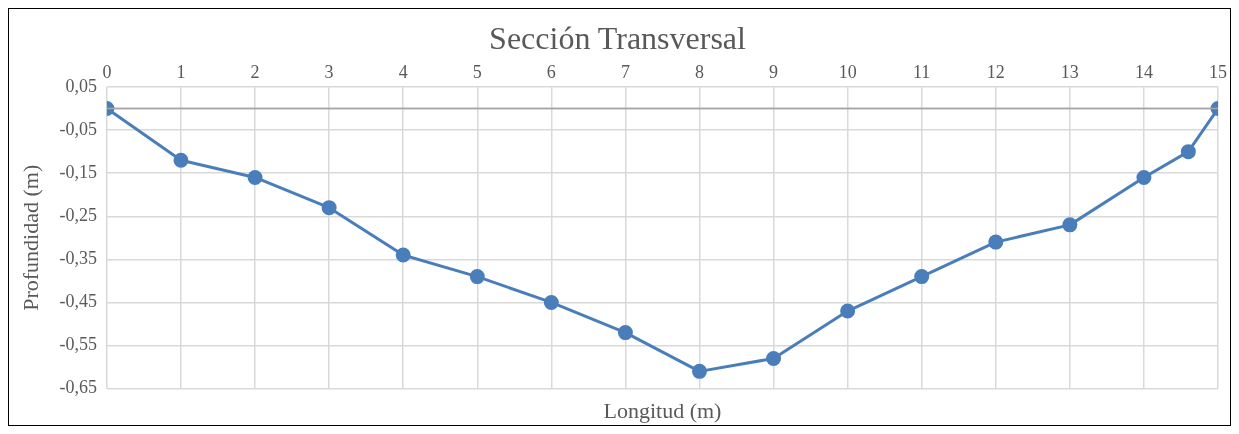 This screenshot has width=1239, height=434. I want to click on y-tick-label: -0,25, so click(78, 214).